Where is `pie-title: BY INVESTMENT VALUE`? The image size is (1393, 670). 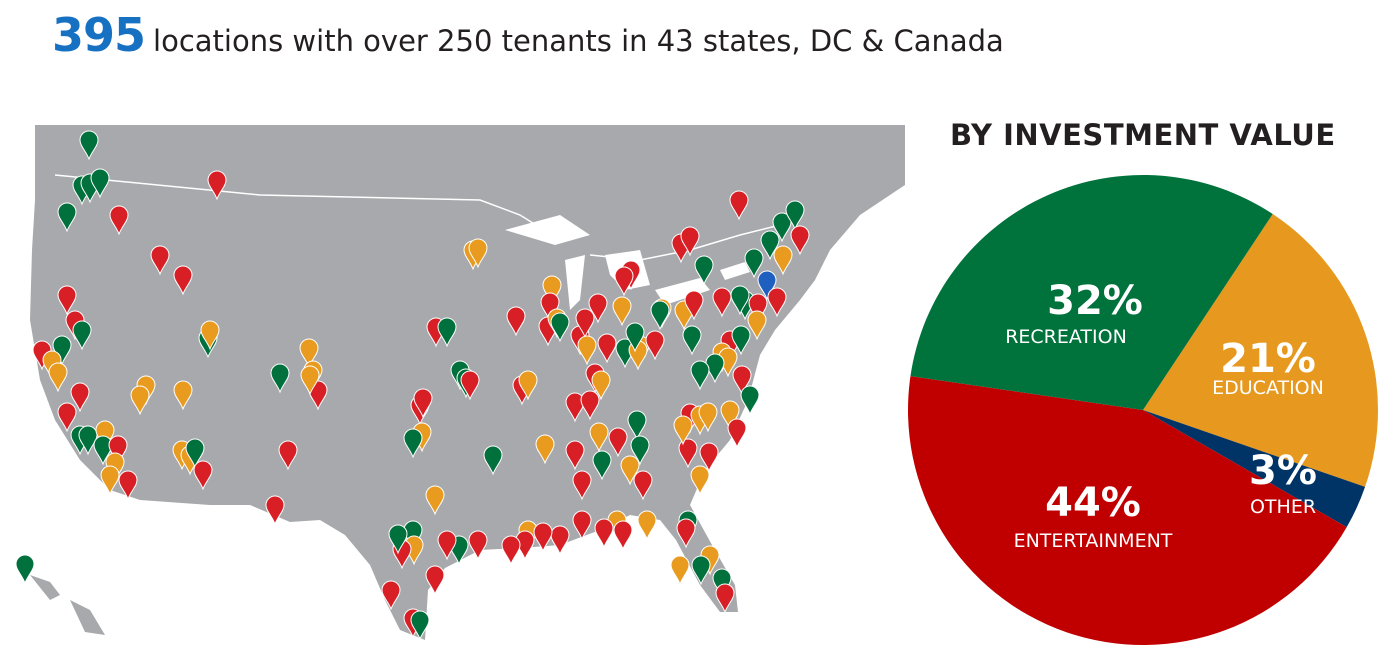
pie-title: BY INVESTMENT VALUE is located at coordinates (1143, 135).